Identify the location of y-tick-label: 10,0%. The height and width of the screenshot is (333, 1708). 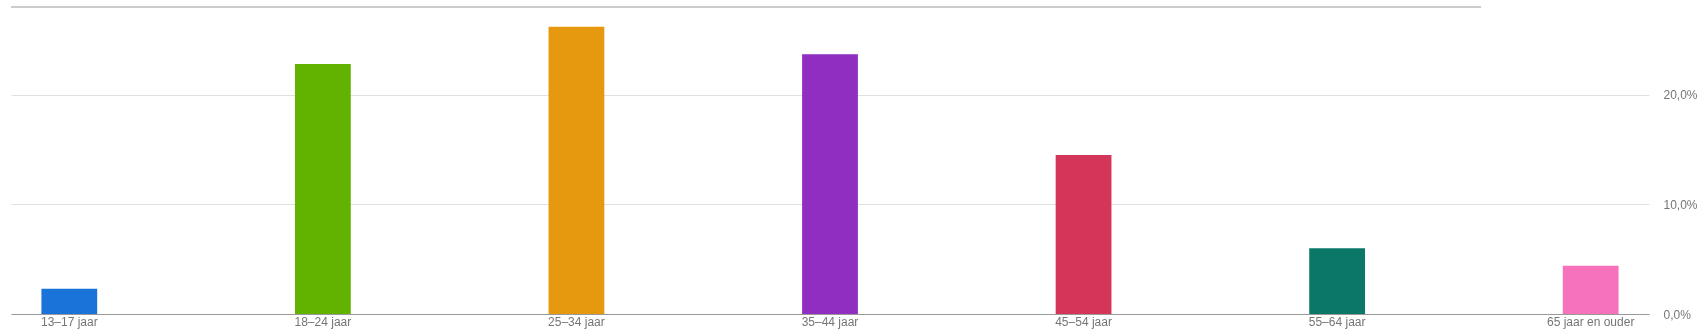
(1680, 204).